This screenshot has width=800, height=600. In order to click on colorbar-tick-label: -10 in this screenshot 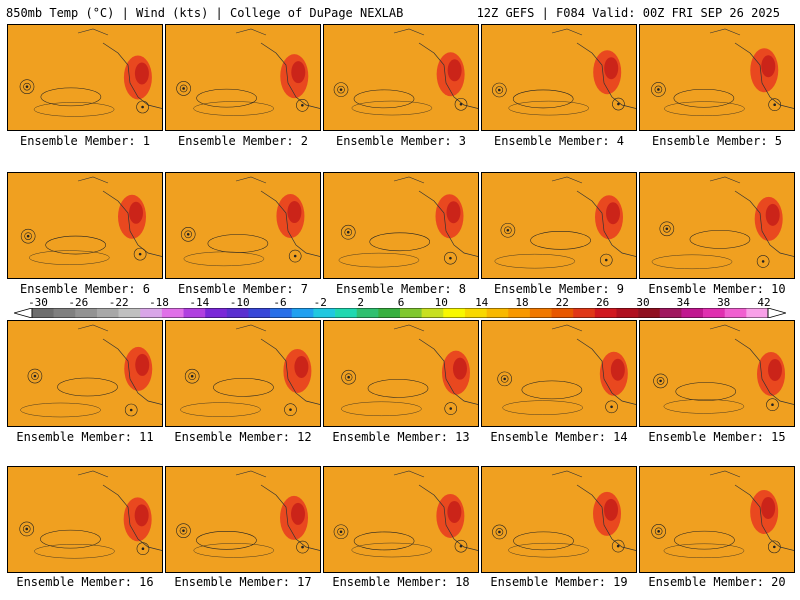, I will do `click(239, 302)`.